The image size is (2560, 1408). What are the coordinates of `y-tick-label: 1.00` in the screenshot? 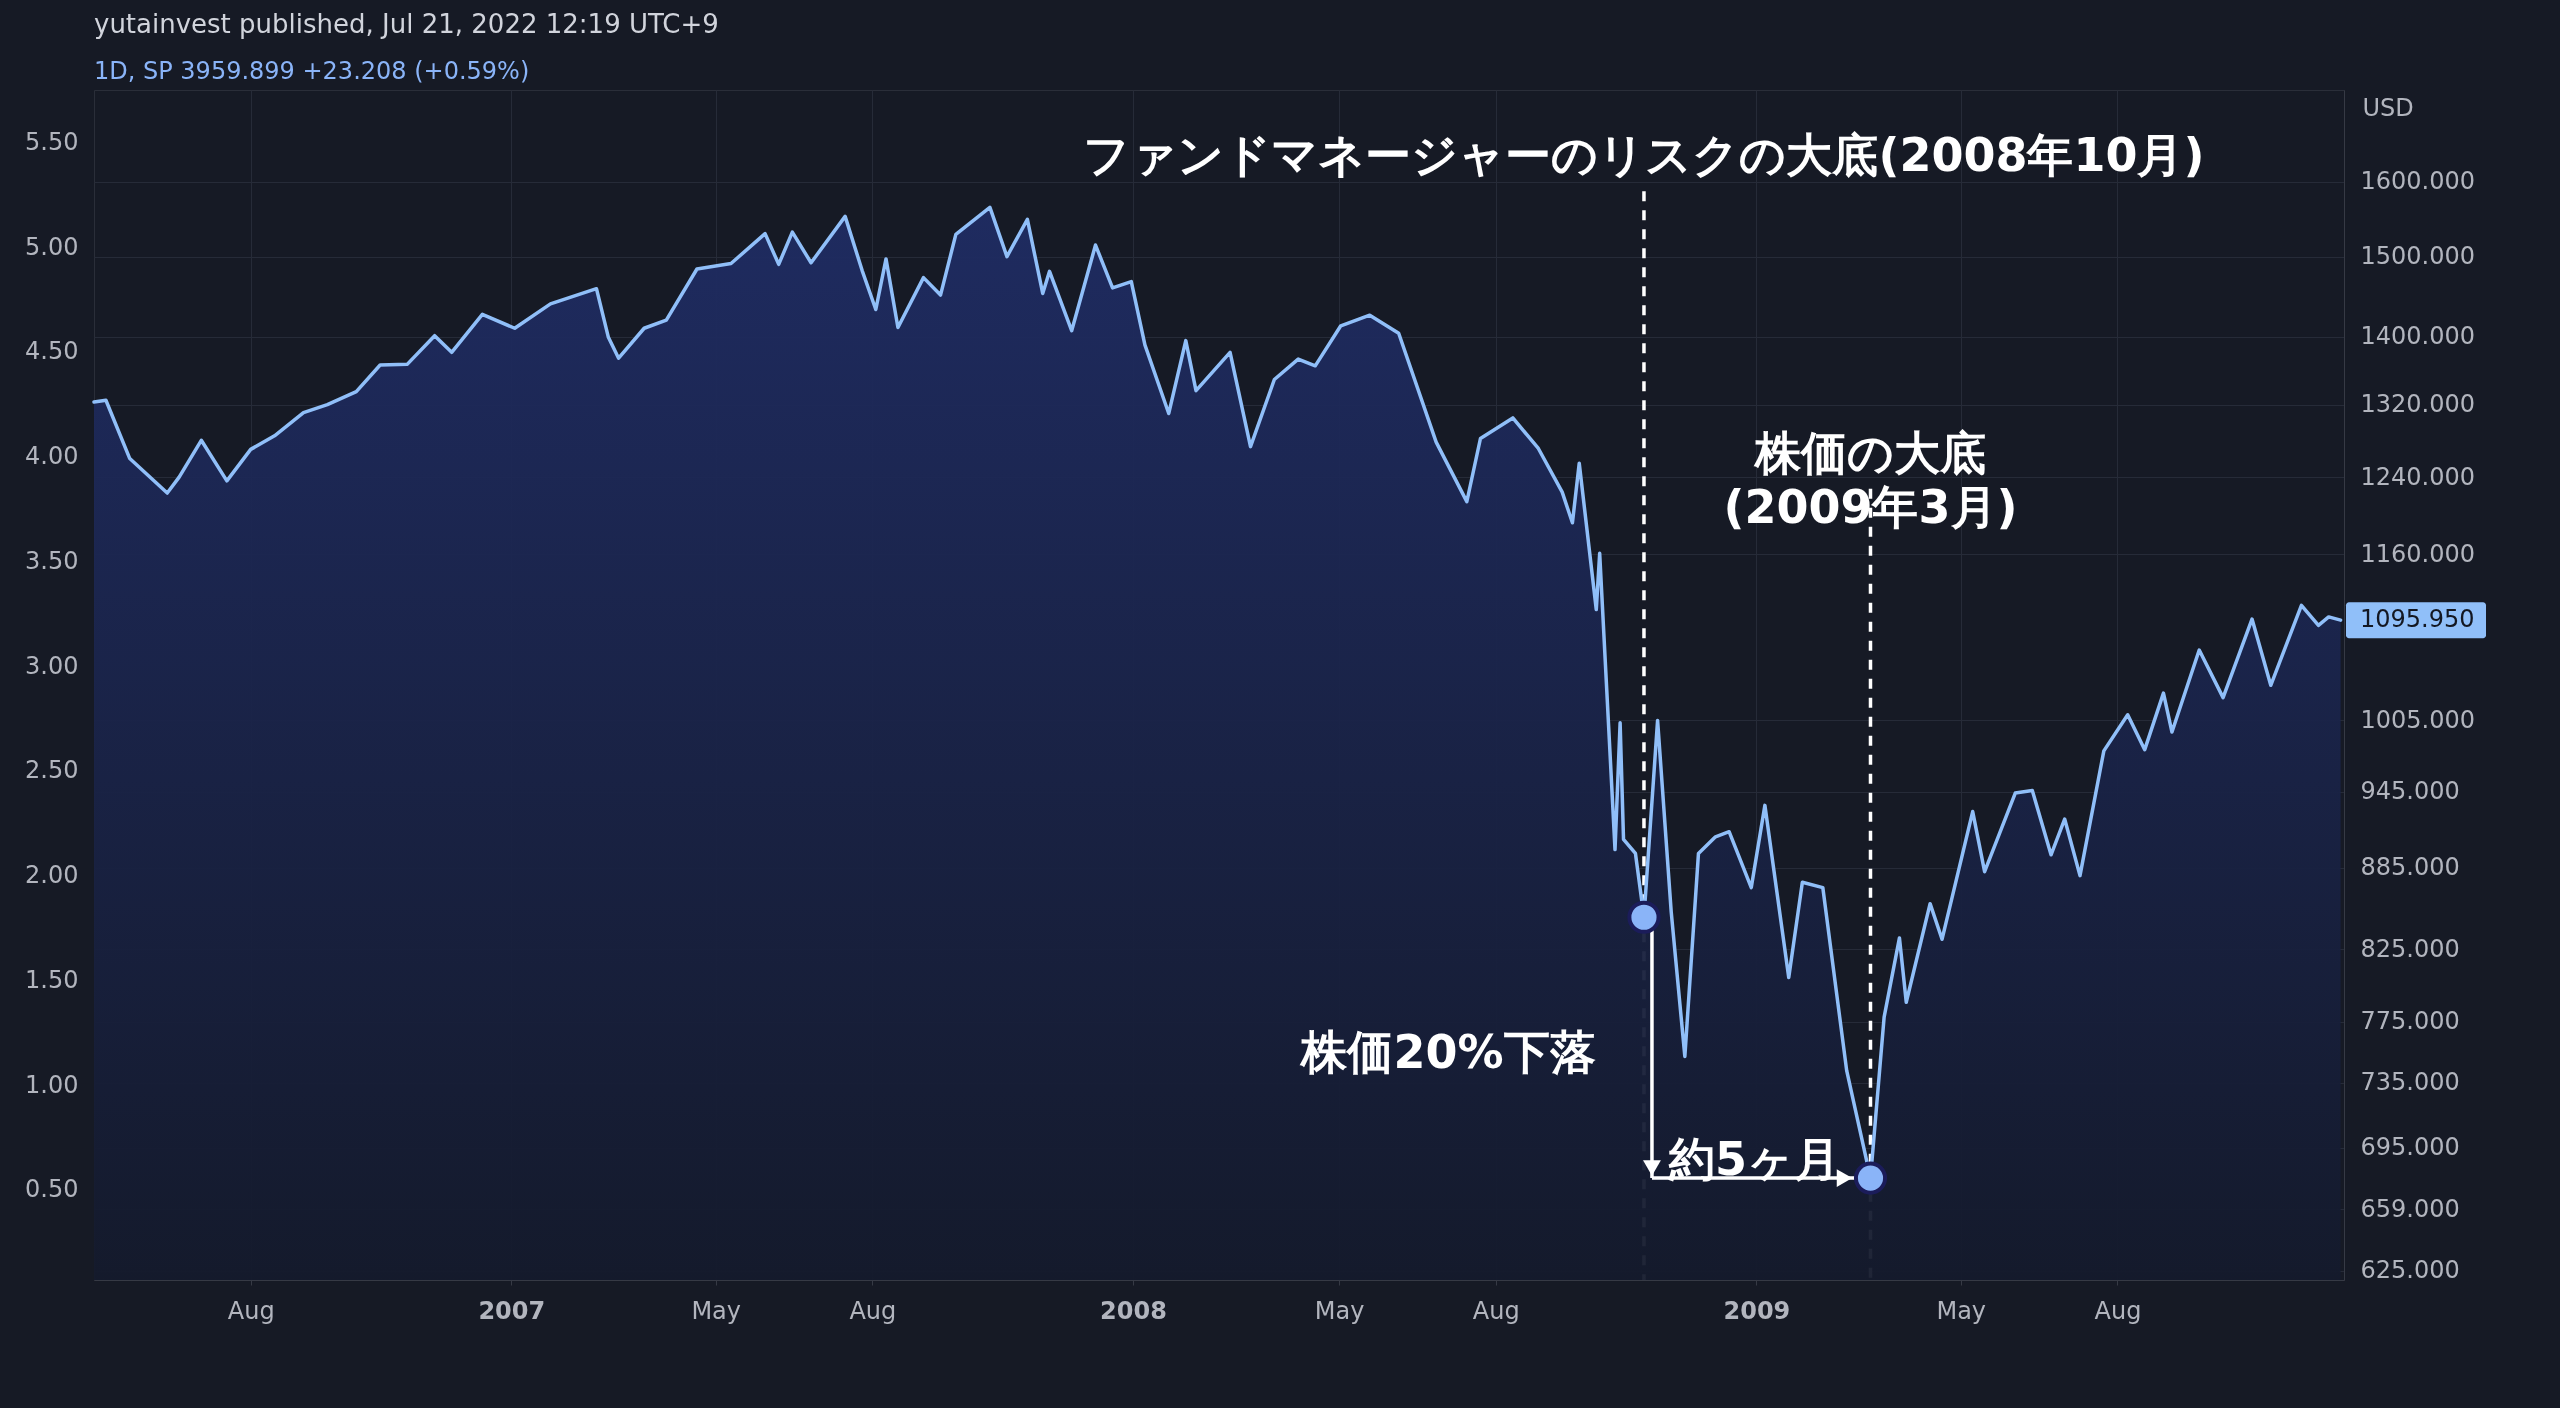 It's located at (52, 1084).